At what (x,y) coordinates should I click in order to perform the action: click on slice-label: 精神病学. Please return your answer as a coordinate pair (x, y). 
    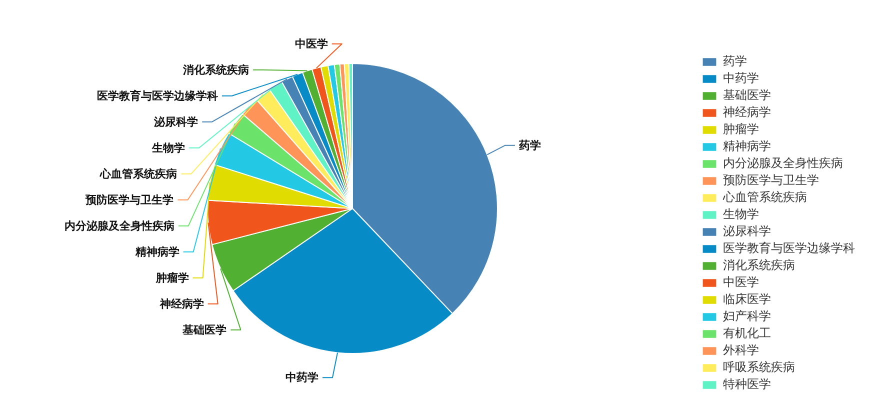
    Looking at the image, I should click on (157, 251).